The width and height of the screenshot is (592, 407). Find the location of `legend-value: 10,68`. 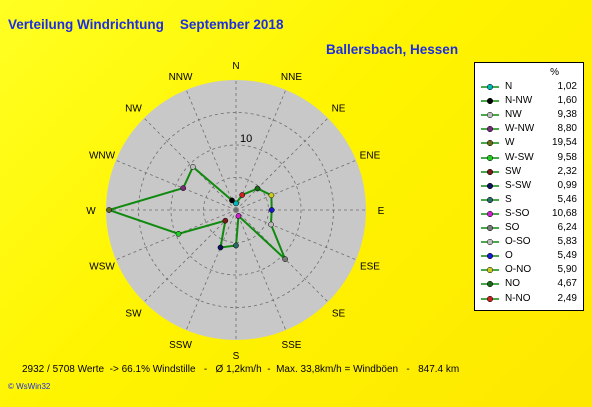

legend-value: 10,68 is located at coordinates (564, 213).